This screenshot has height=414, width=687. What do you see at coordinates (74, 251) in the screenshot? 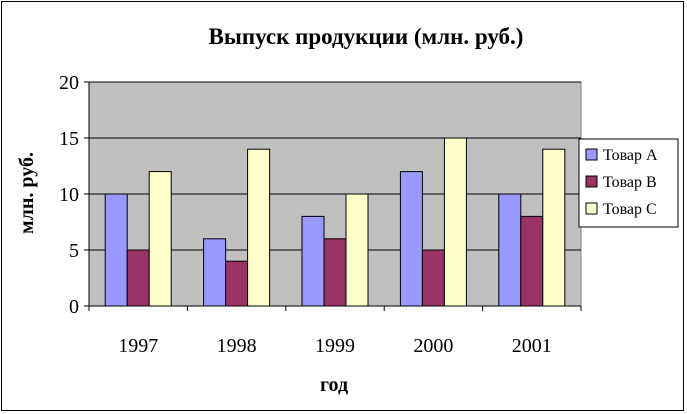
I see `y-tick-label: 5` at bounding box center [74, 251].